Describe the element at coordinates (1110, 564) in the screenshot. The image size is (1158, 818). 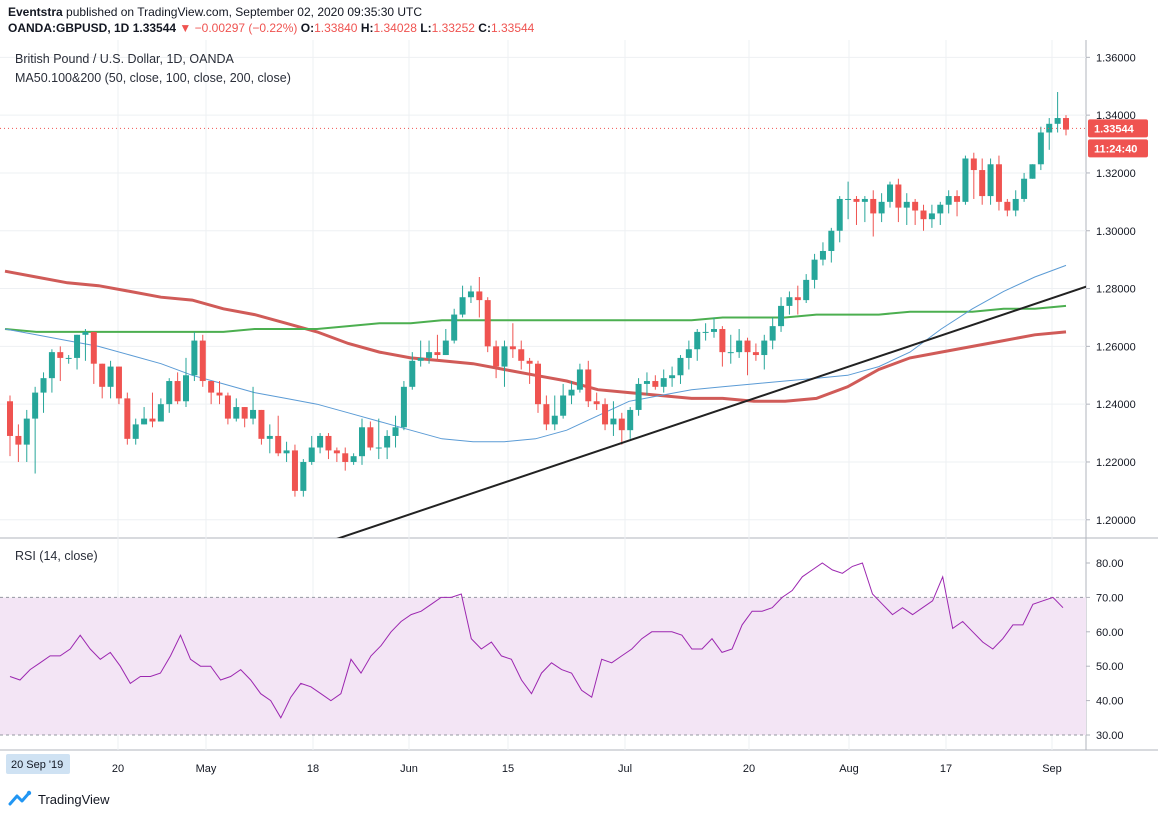
I see `rsi-tick-label: 80.00` at that location.